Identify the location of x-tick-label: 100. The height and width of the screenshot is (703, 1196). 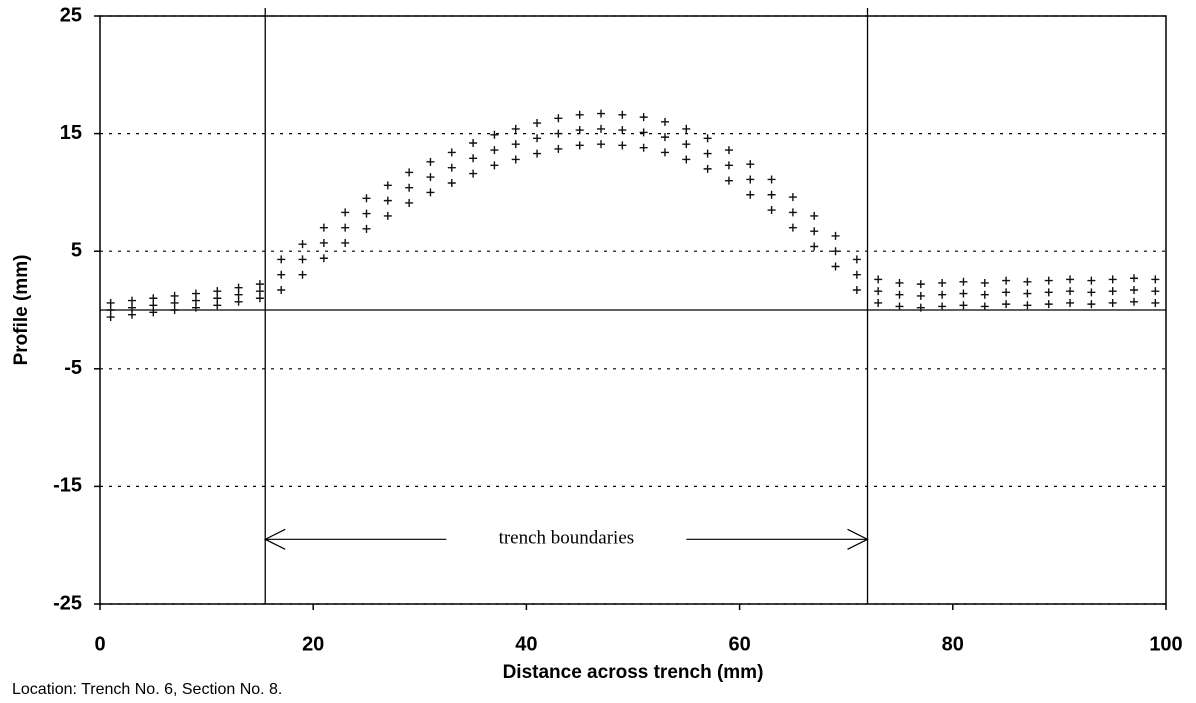
(1165, 644).